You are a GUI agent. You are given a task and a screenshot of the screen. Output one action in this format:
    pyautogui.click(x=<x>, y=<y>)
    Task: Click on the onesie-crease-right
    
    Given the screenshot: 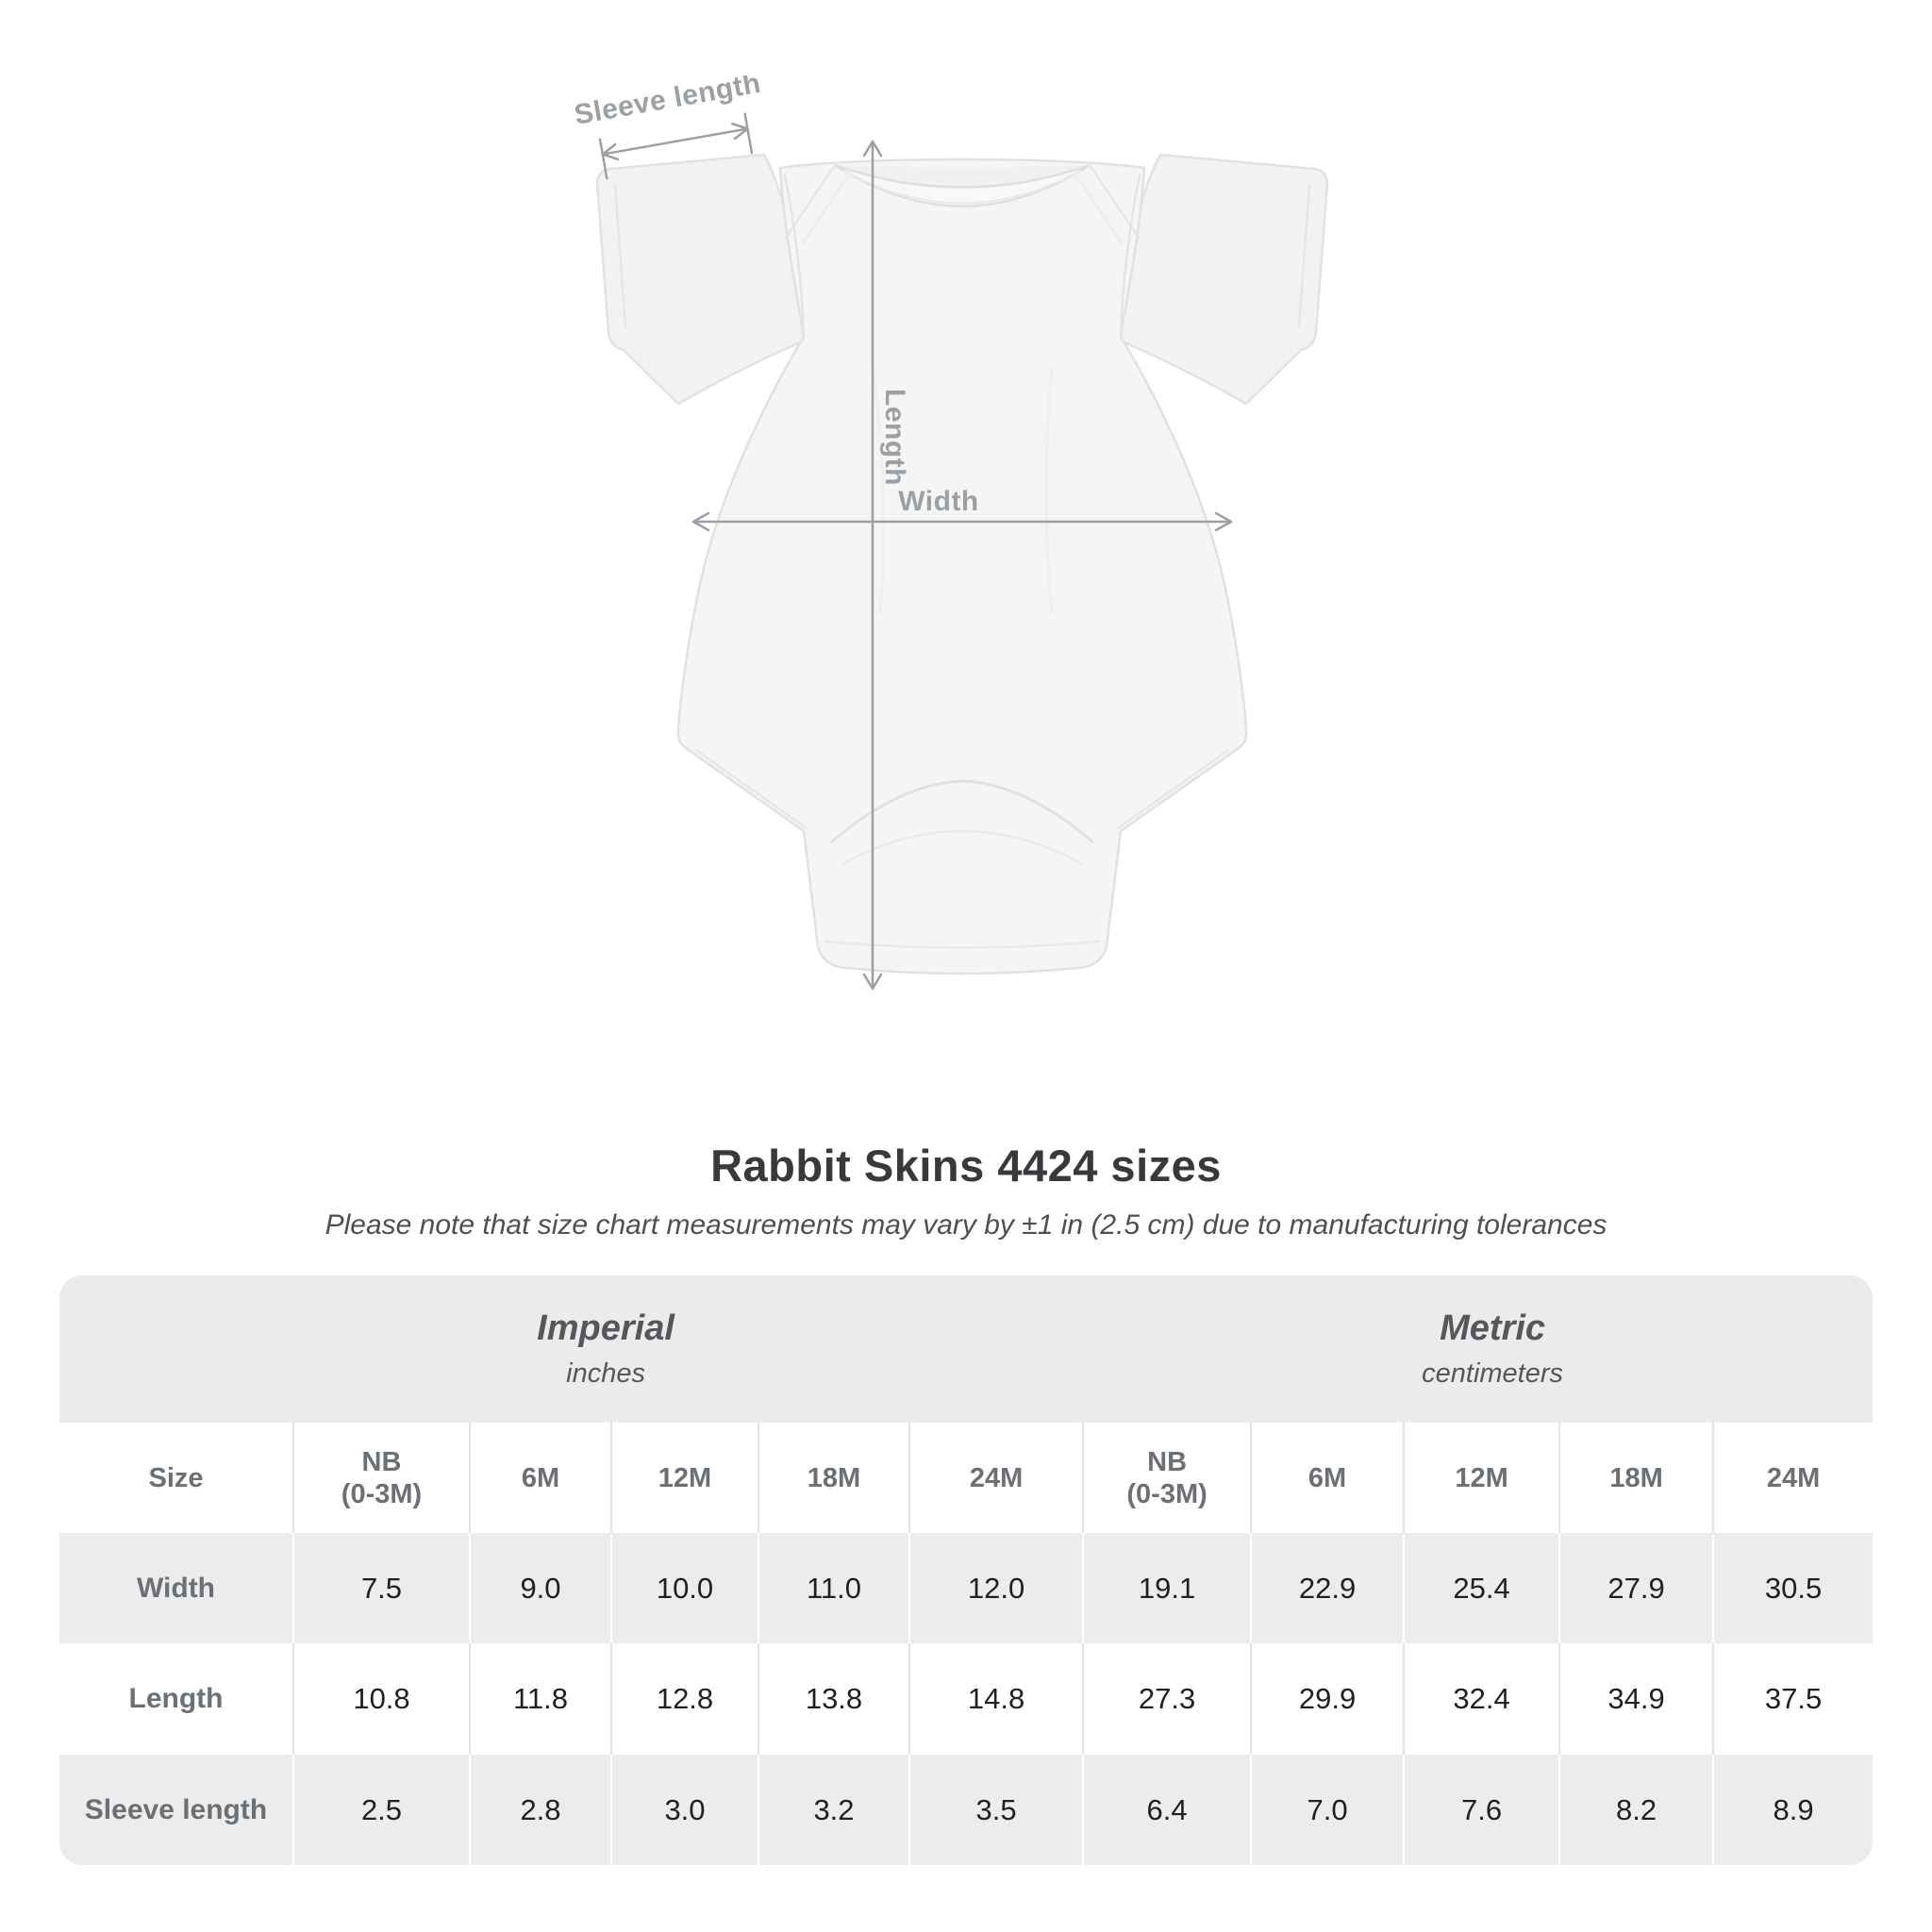 What is the action you would take?
    pyautogui.click(x=1049, y=490)
    